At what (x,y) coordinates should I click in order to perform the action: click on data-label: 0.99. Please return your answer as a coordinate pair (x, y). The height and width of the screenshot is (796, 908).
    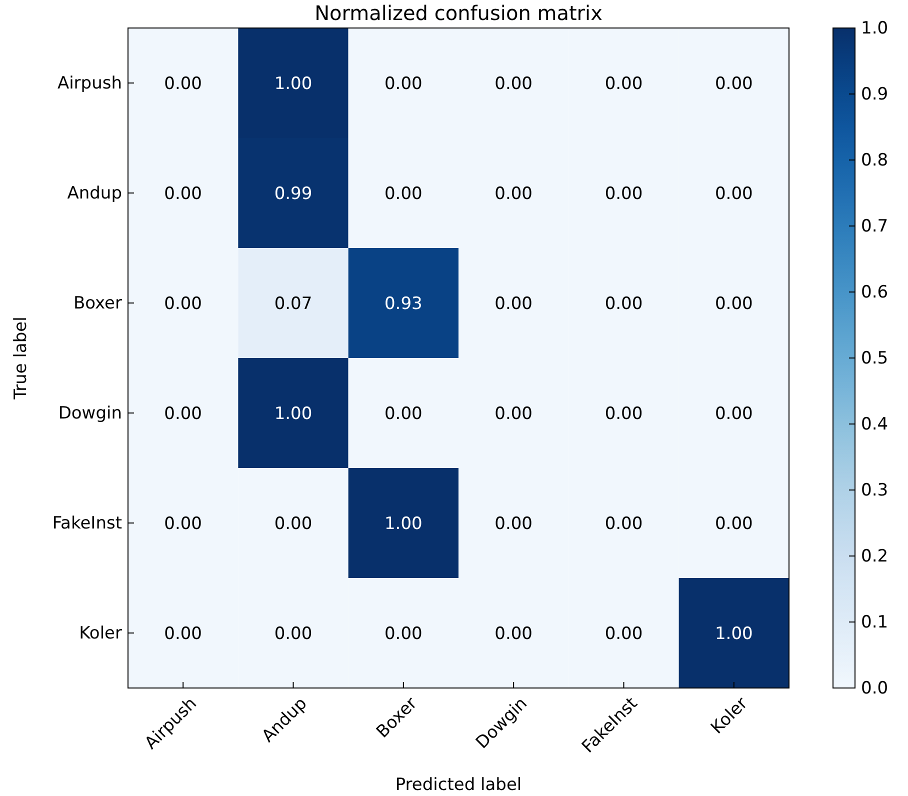
    Looking at the image, I should click on (293, 194).